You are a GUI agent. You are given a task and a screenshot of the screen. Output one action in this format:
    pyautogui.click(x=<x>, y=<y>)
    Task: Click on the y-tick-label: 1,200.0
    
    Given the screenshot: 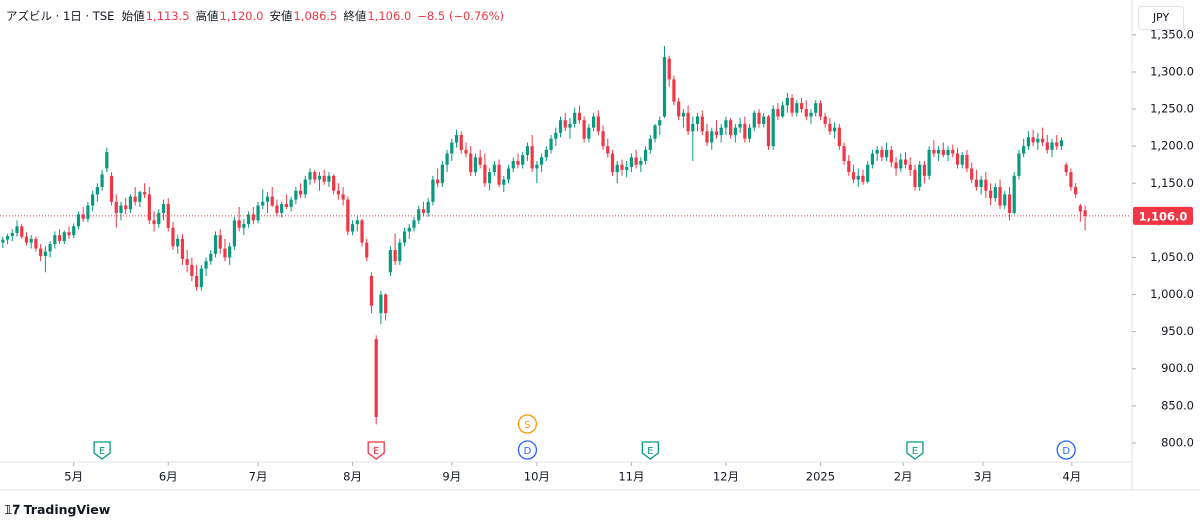 What is the action you would take?
    pyautogui.click(x=1172, y=146)
    